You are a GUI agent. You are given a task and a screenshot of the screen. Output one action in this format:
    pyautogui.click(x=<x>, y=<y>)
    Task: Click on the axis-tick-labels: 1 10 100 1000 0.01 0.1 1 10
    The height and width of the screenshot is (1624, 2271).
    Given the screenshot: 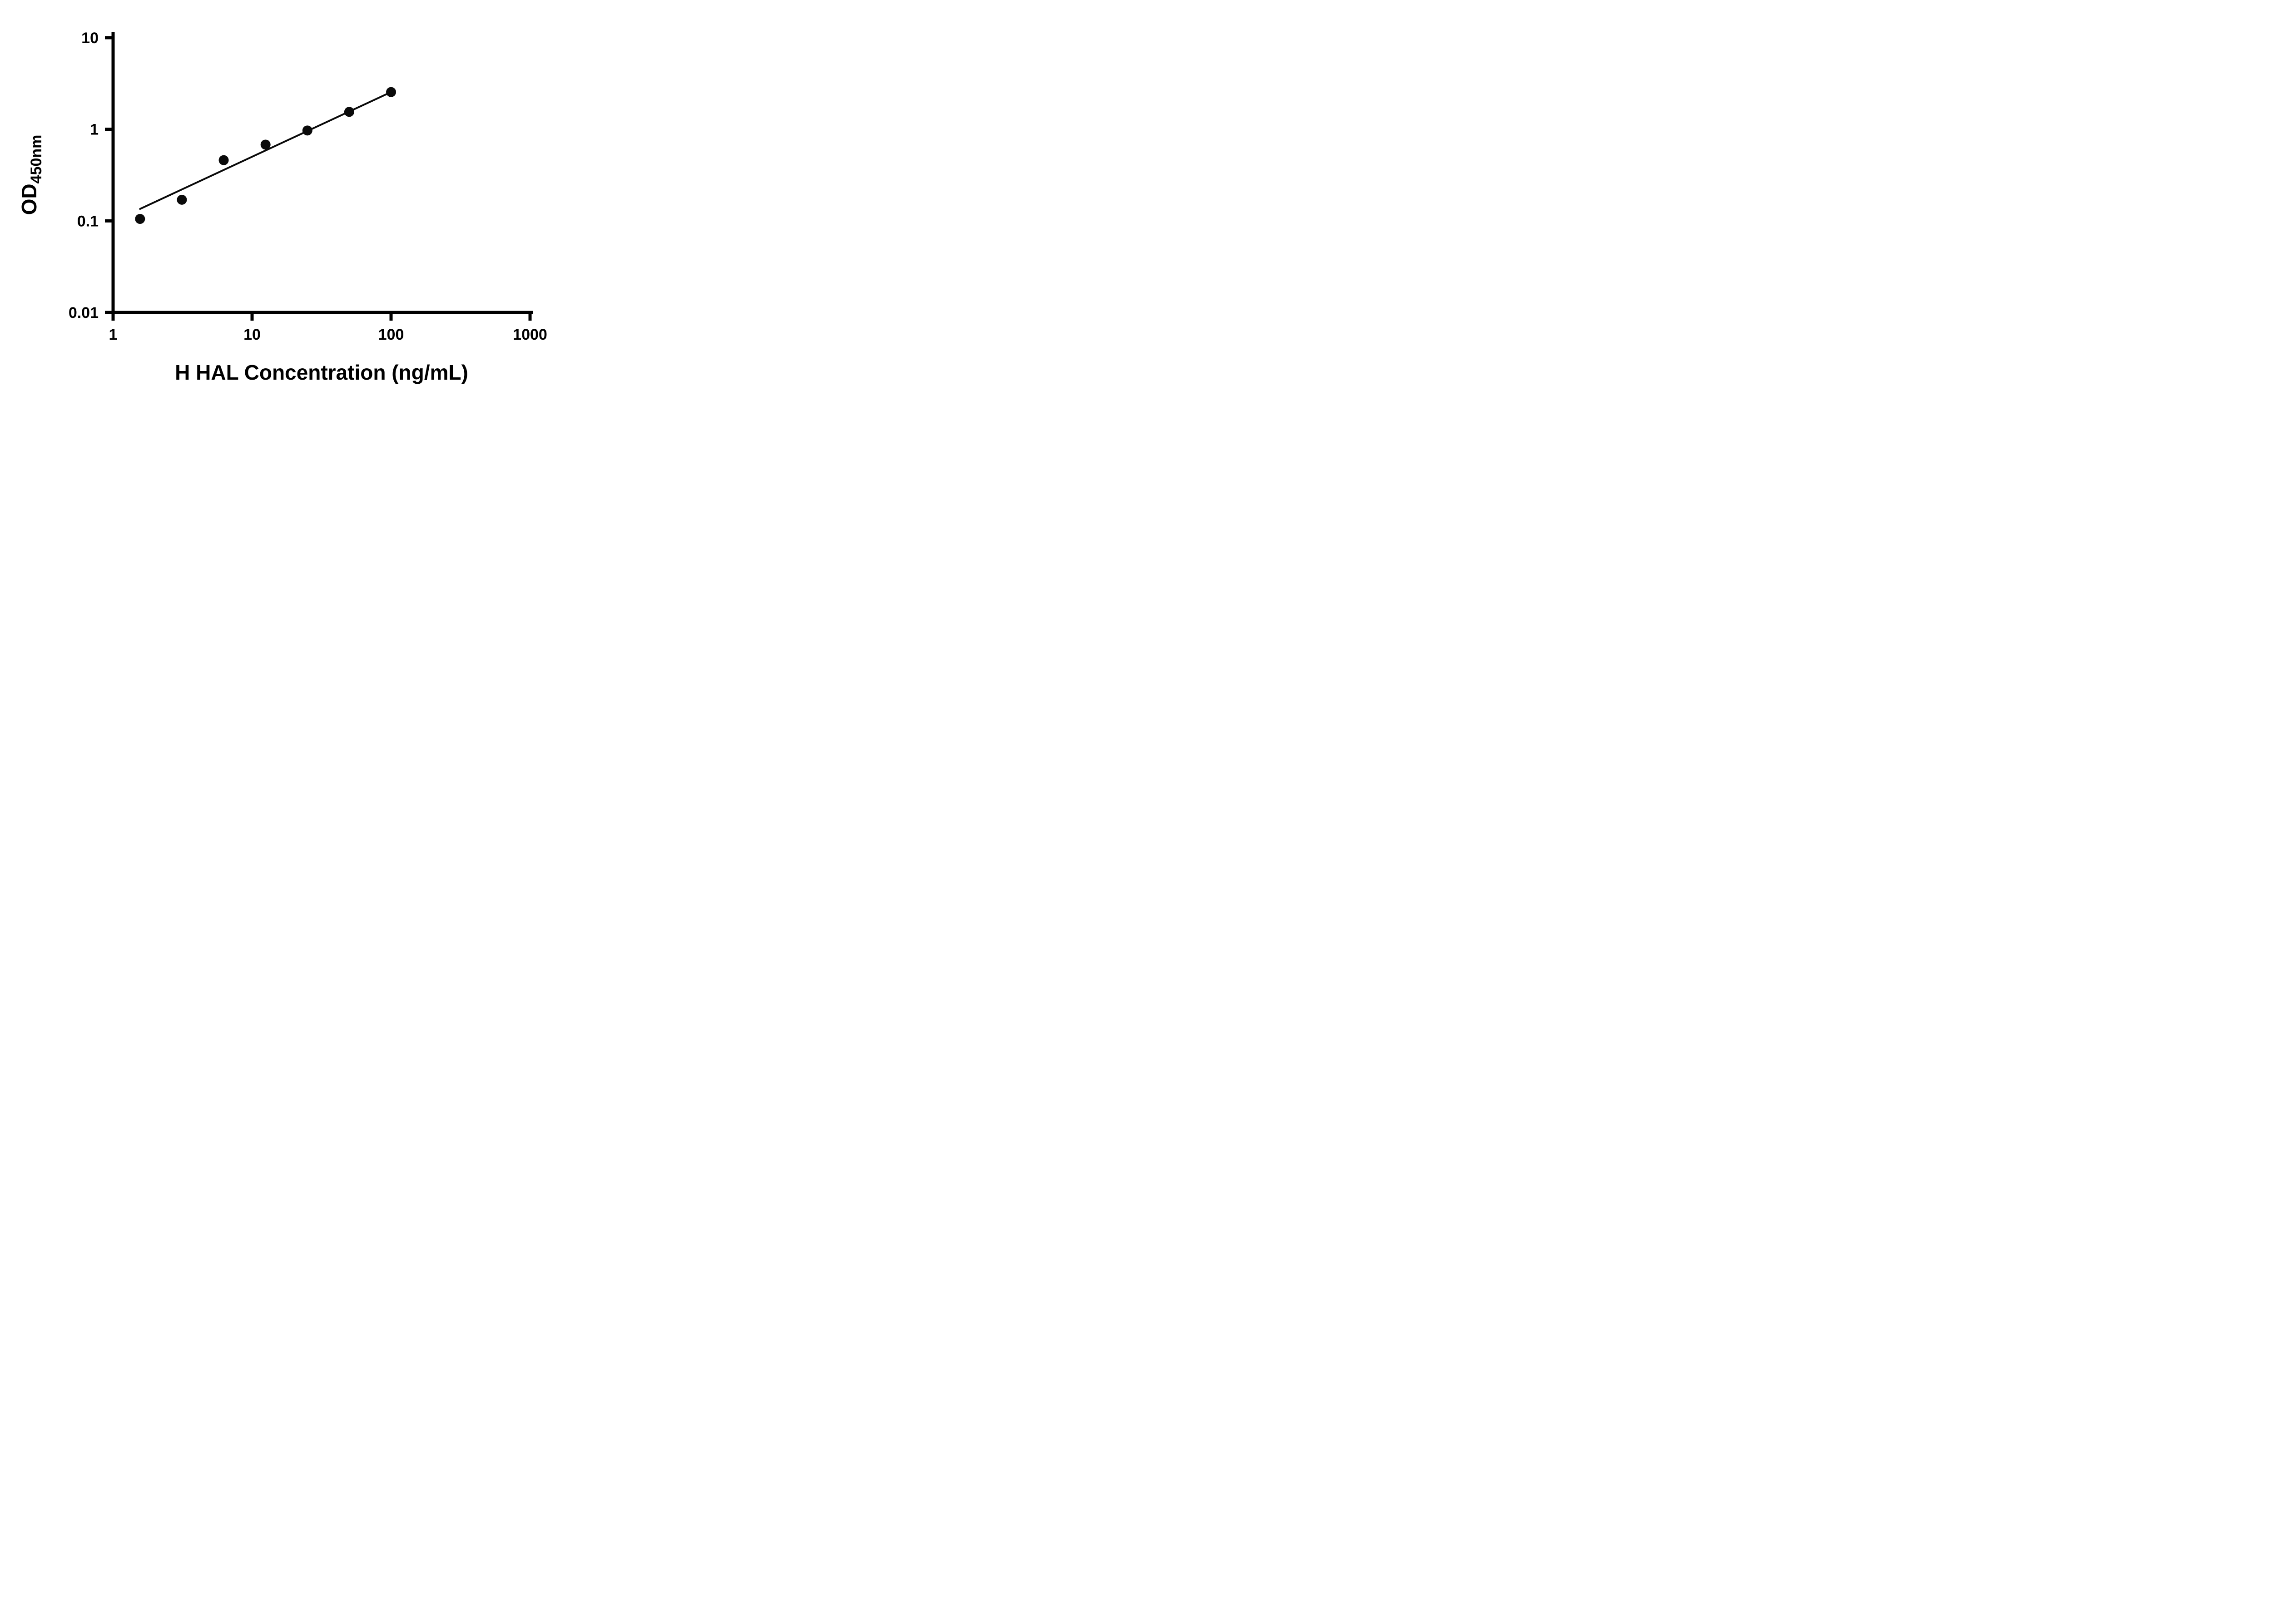 What is the action you would take?
    pyautogui.click(x=308, y=186)
    